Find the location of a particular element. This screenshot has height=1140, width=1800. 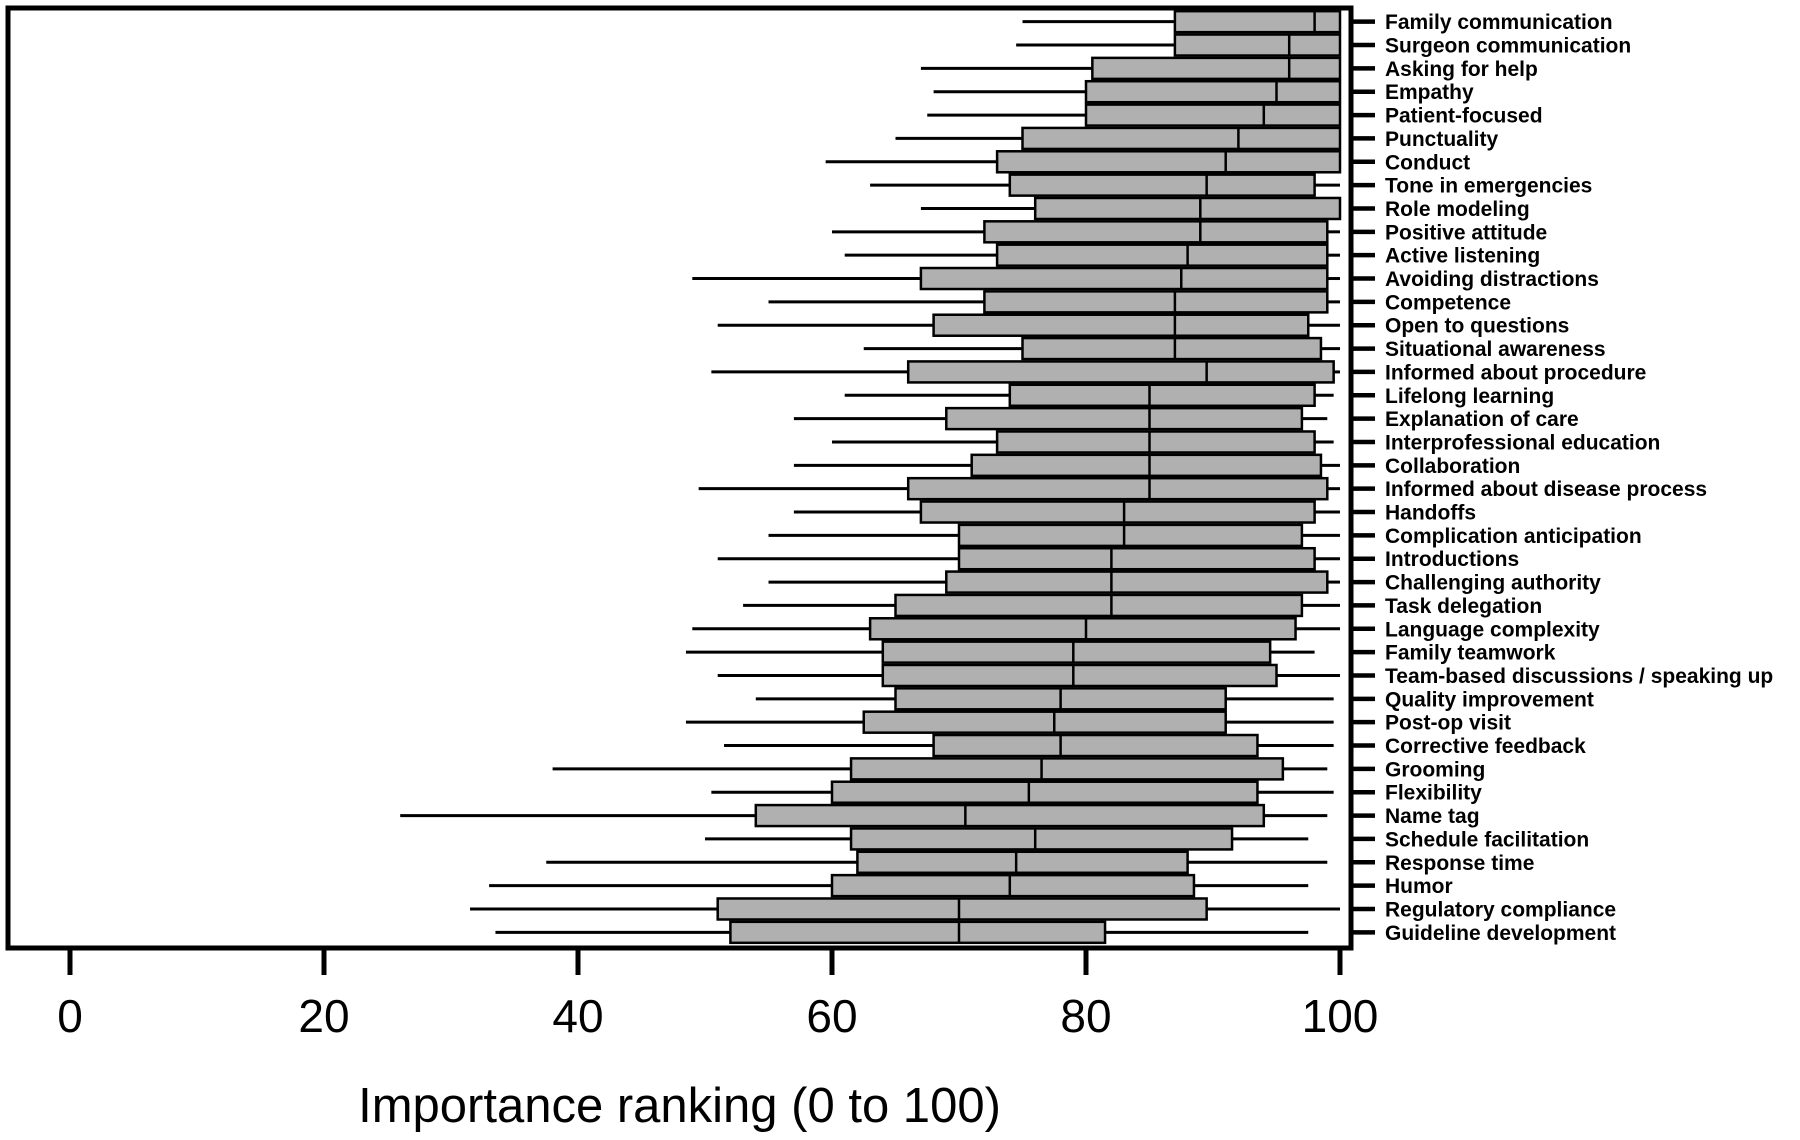

category-label: Role modeling is located at coordinates (1457, 209).